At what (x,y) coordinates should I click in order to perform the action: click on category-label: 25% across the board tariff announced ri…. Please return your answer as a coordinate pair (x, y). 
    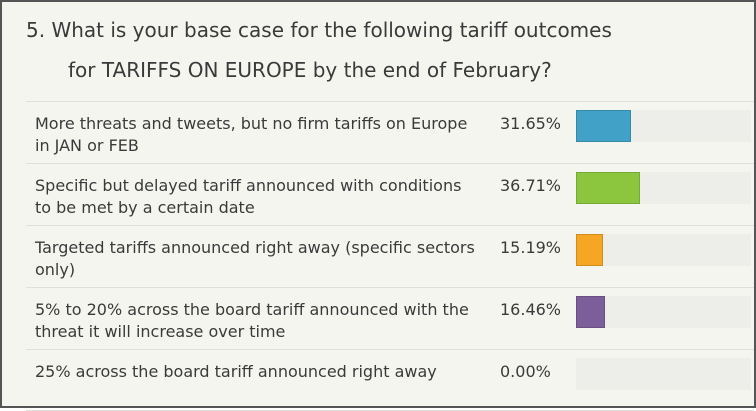
    Looking at the image, I should click on (236, 371).